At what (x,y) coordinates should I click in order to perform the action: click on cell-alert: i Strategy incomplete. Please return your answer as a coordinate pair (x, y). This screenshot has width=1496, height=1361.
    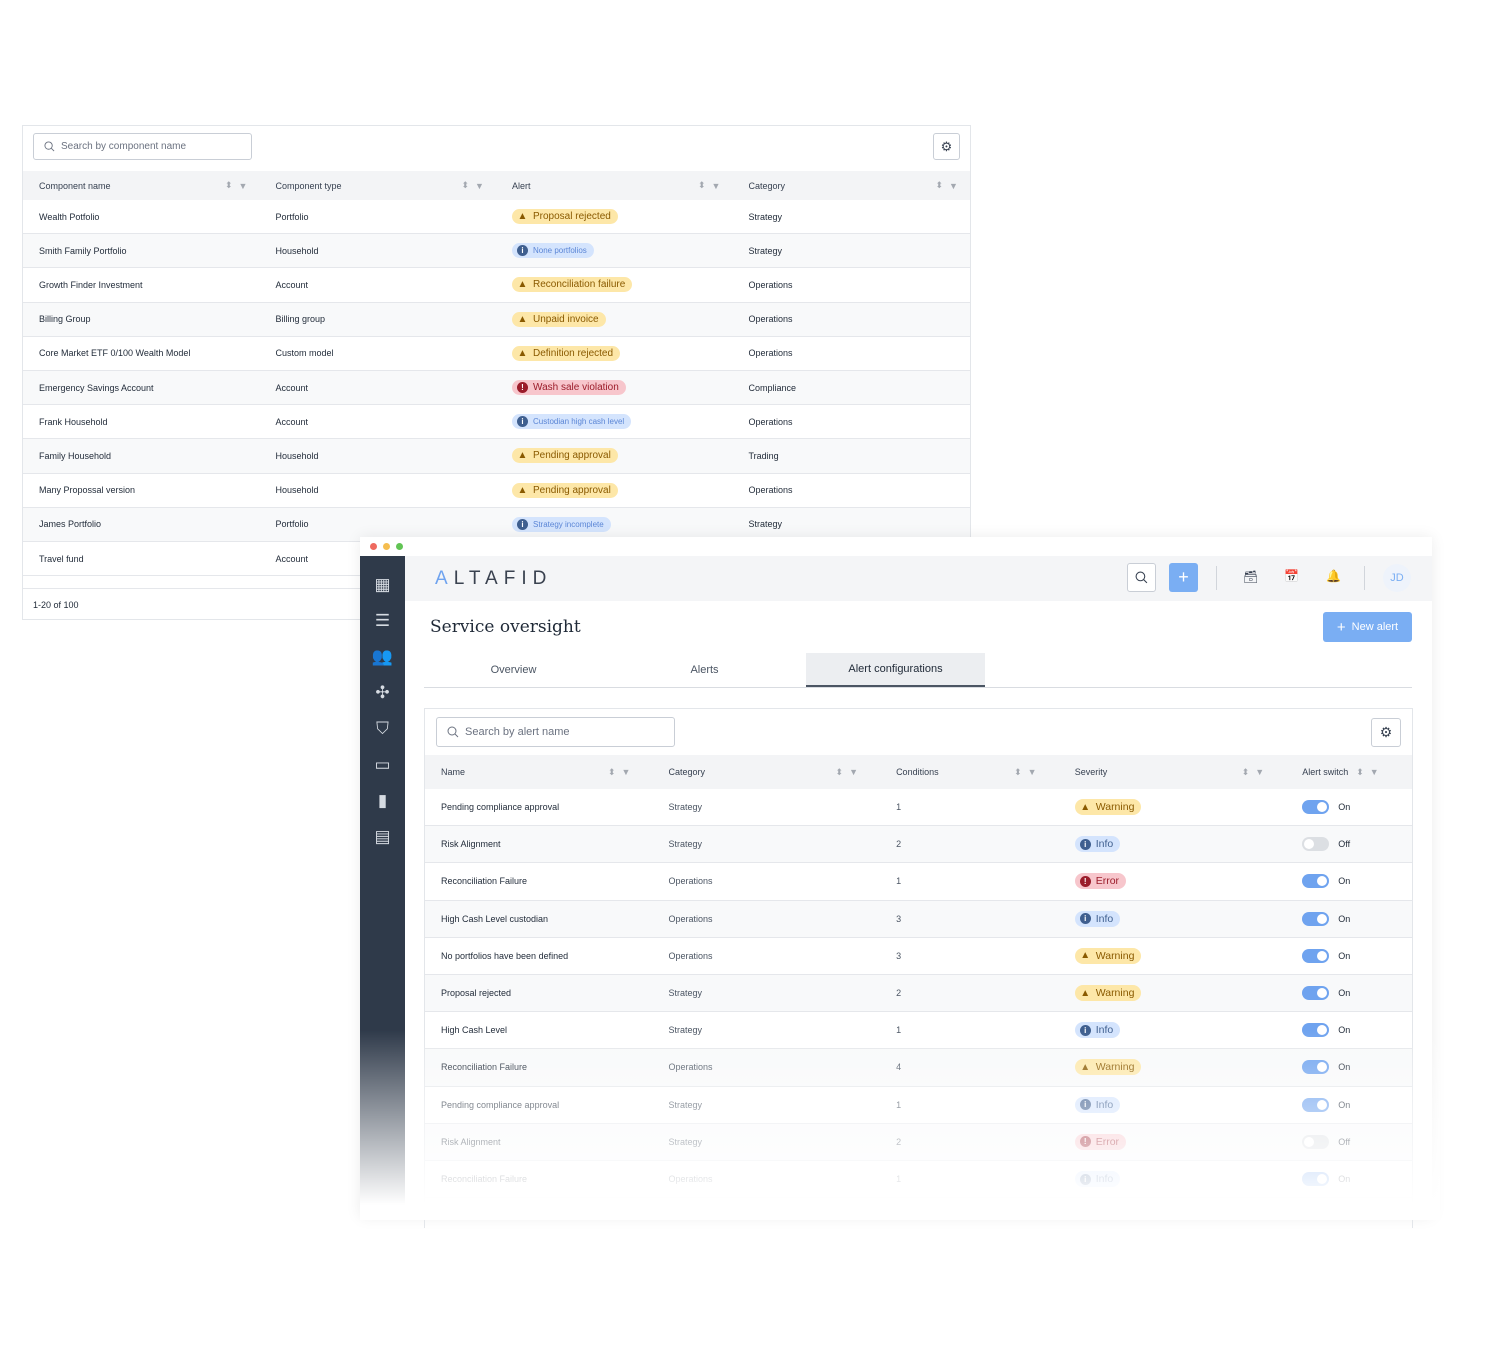
    Looking at the image, I should click on (614, 524).